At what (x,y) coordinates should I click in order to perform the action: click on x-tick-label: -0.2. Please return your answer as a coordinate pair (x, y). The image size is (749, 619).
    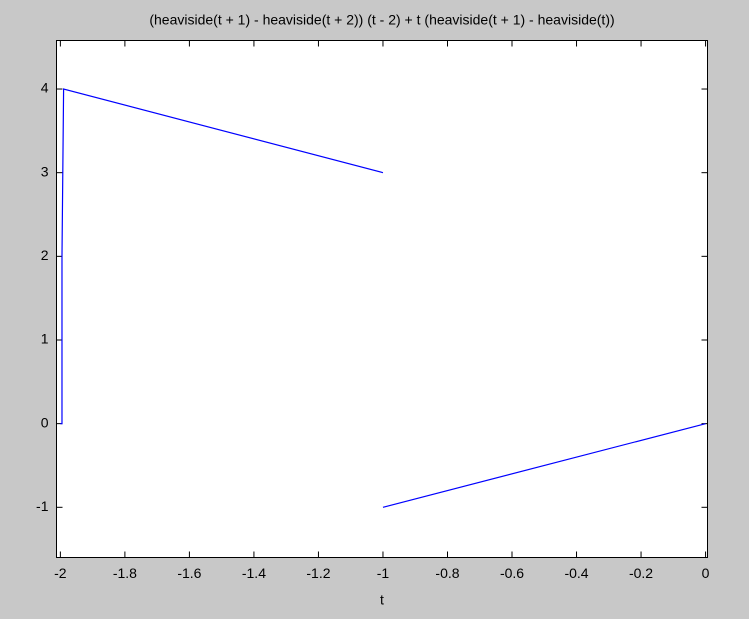
    Looking at the image, I should click on (641, 573).